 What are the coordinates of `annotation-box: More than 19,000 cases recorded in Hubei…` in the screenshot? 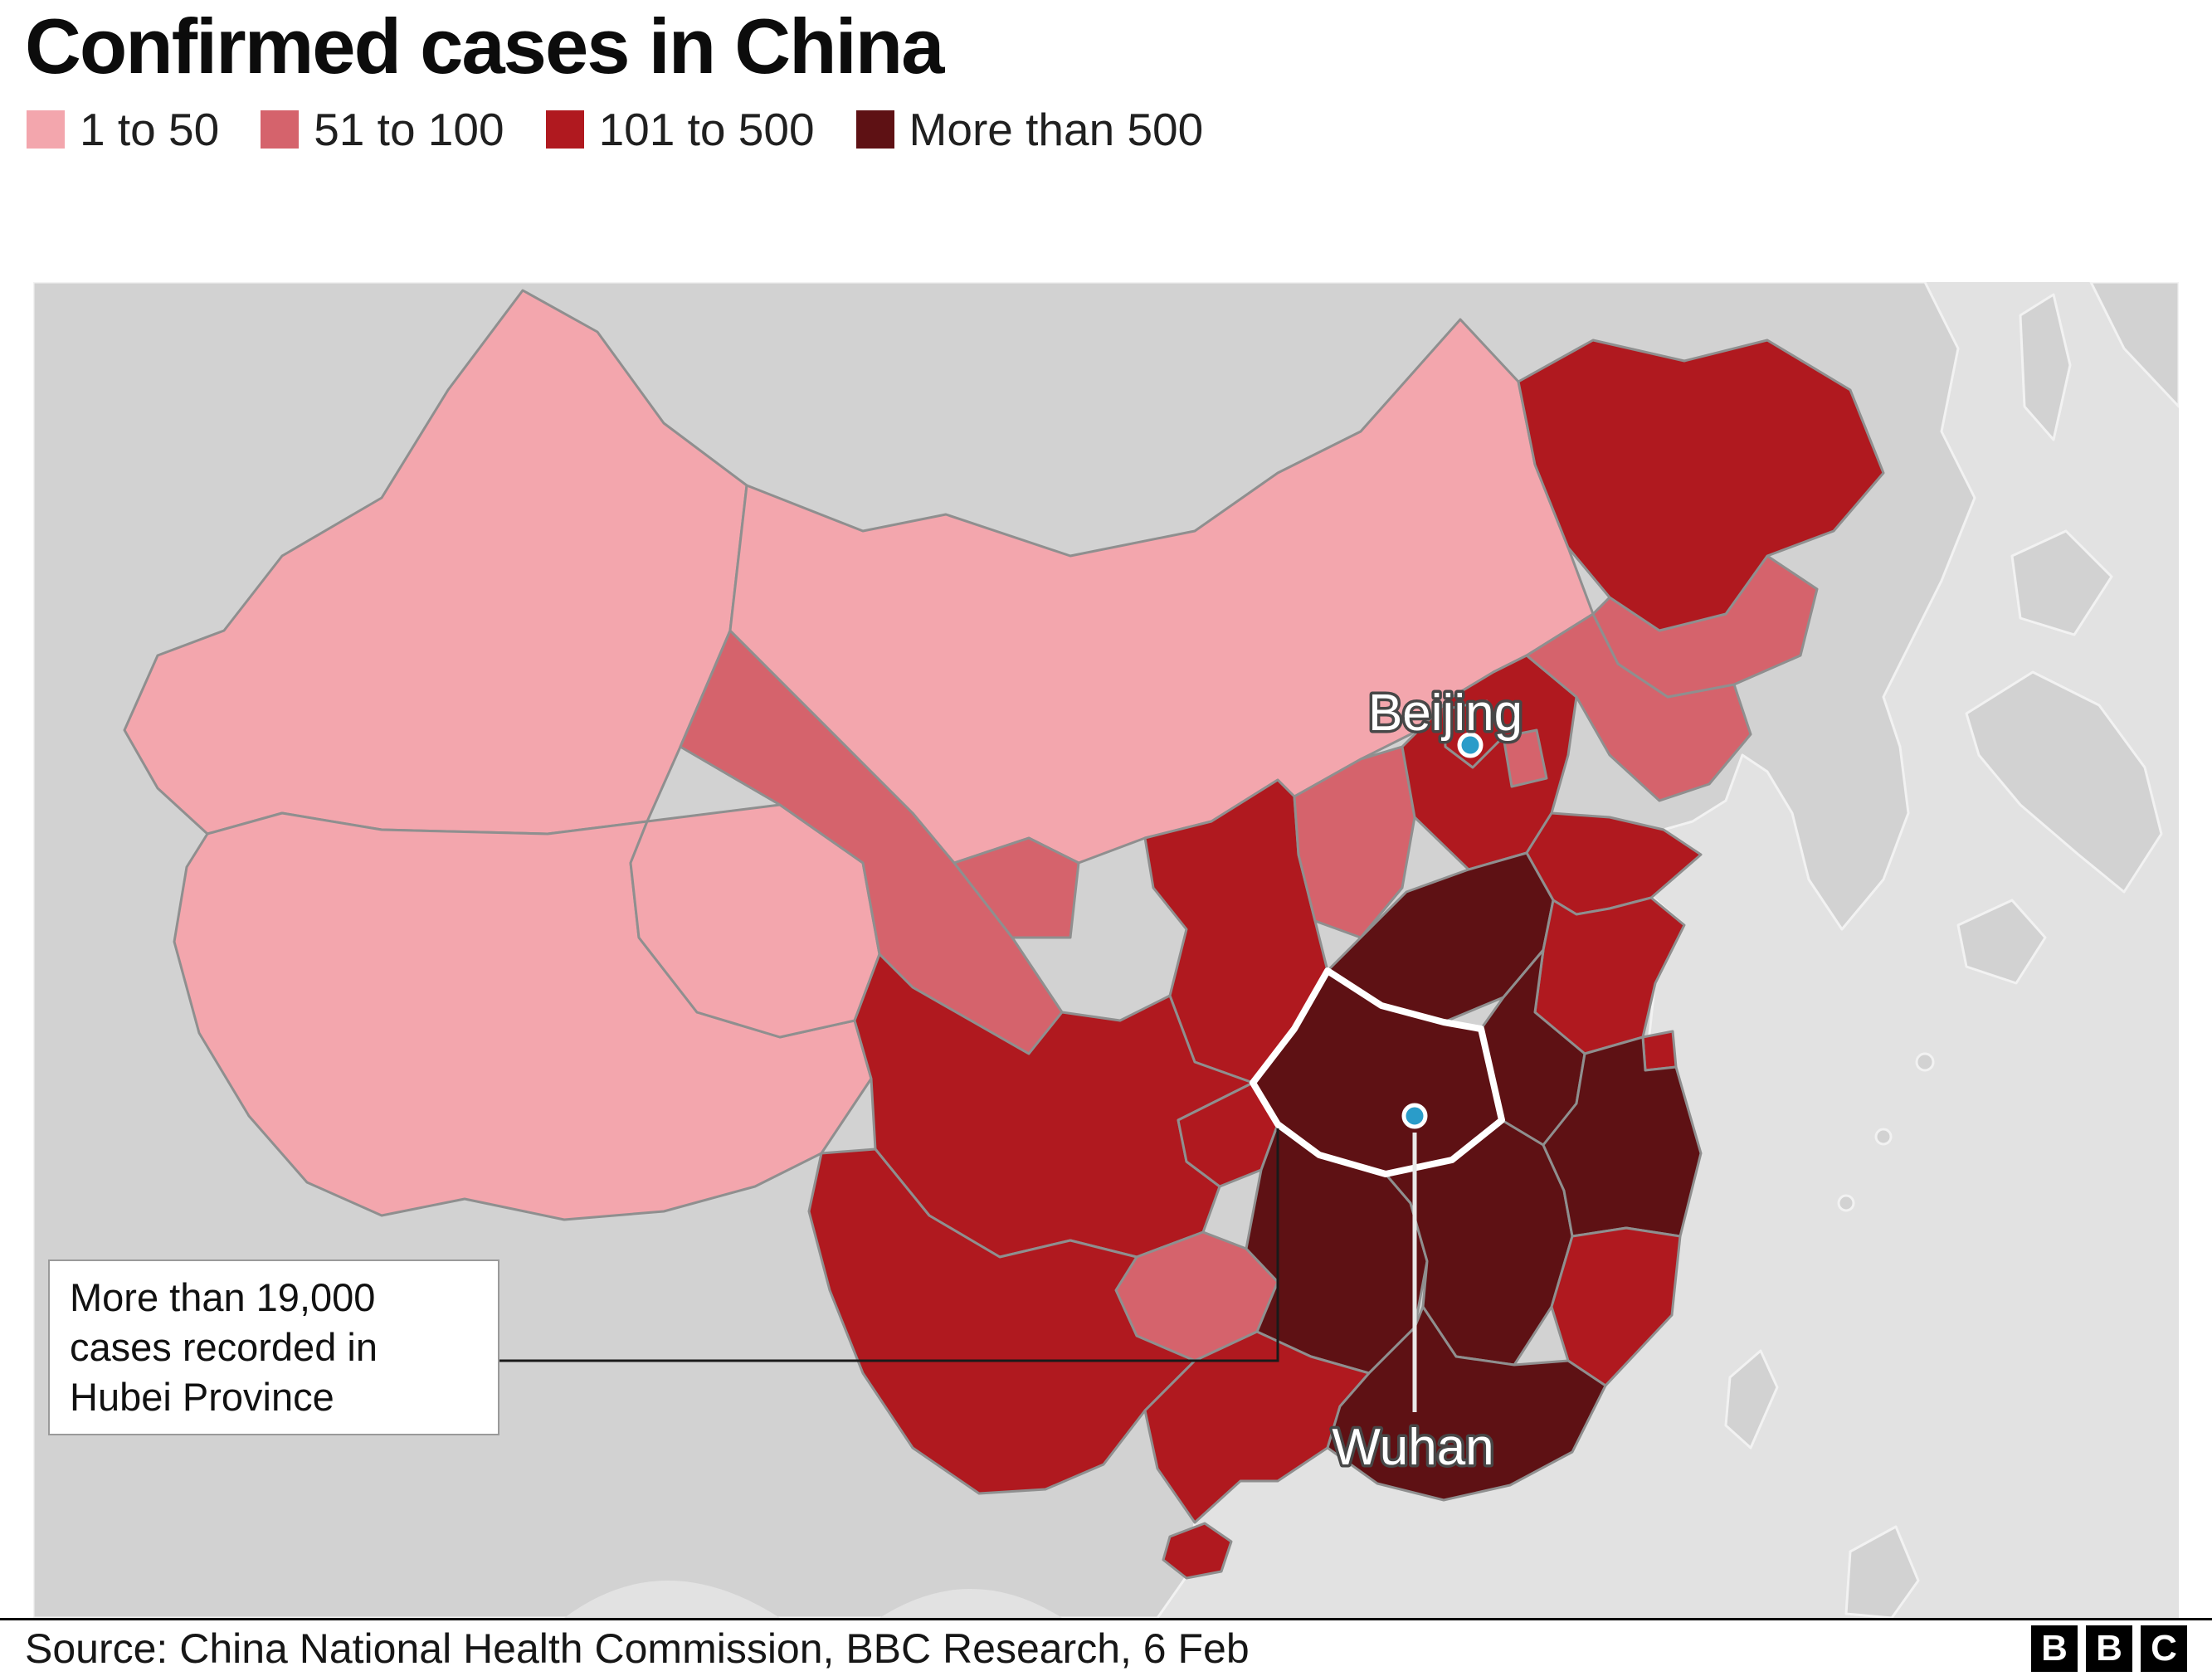 It's located at (273, 1347).